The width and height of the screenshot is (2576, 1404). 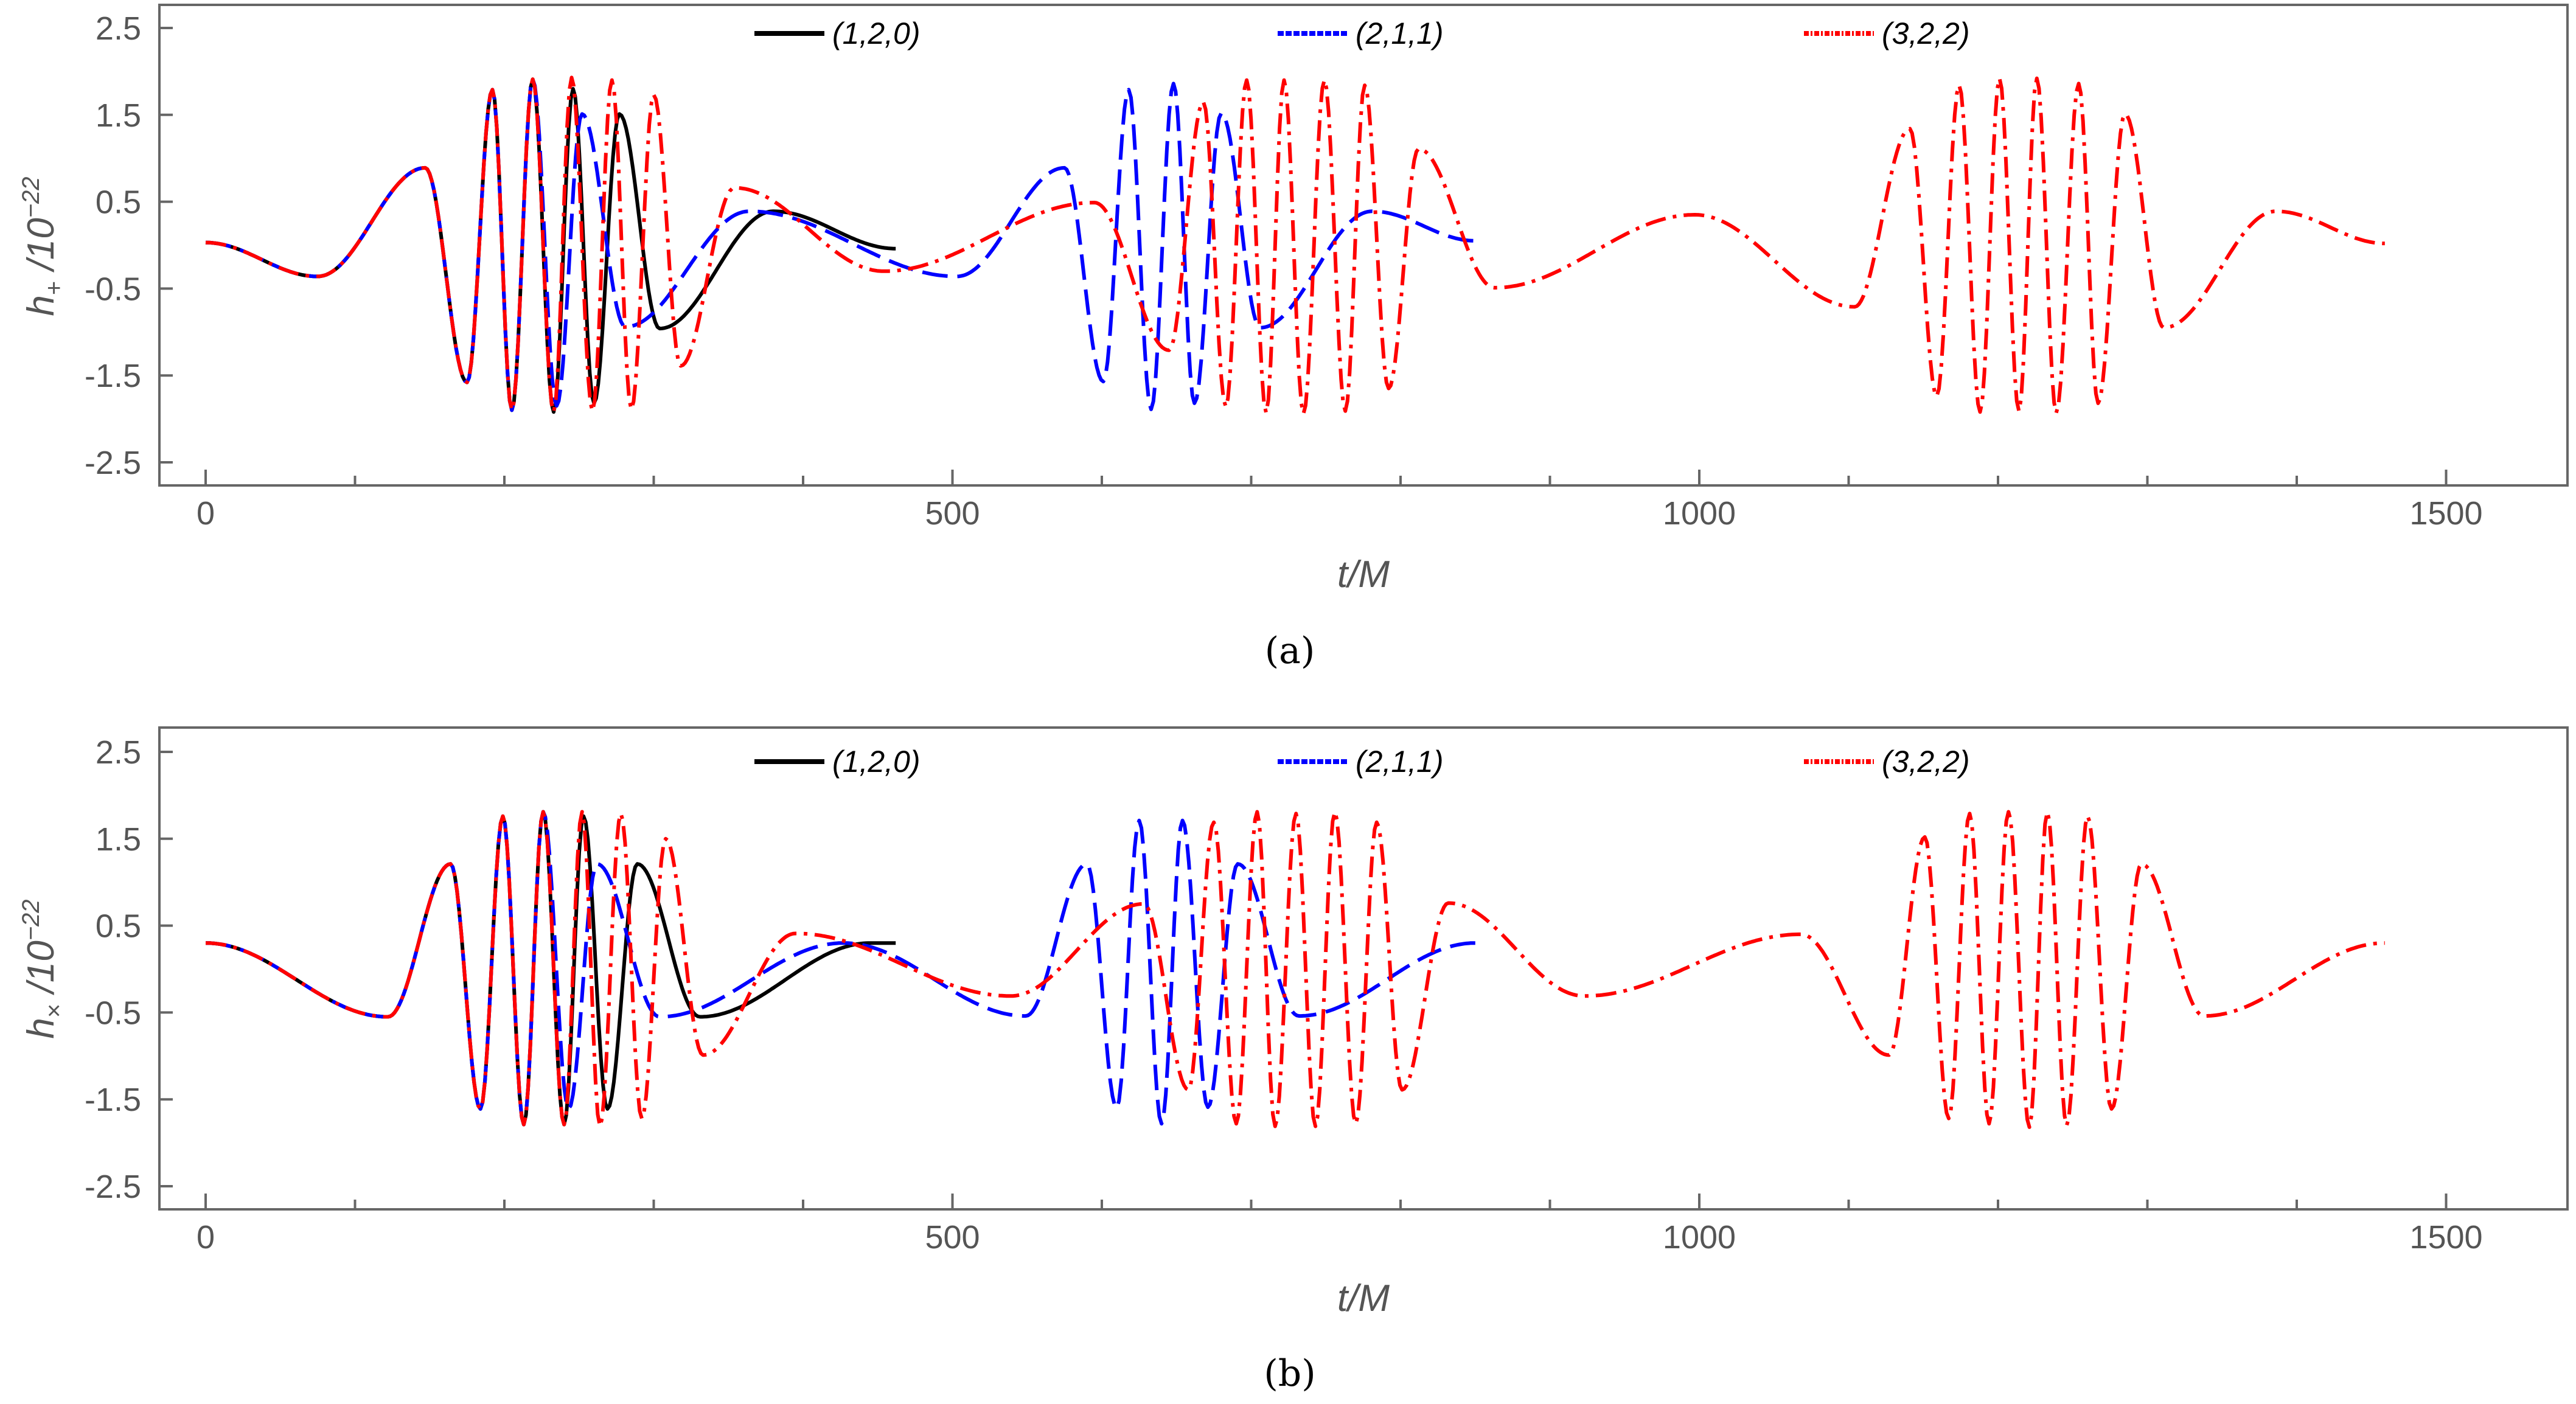 I want to click on panel-caption: (a), so click(x=1290, y=651).